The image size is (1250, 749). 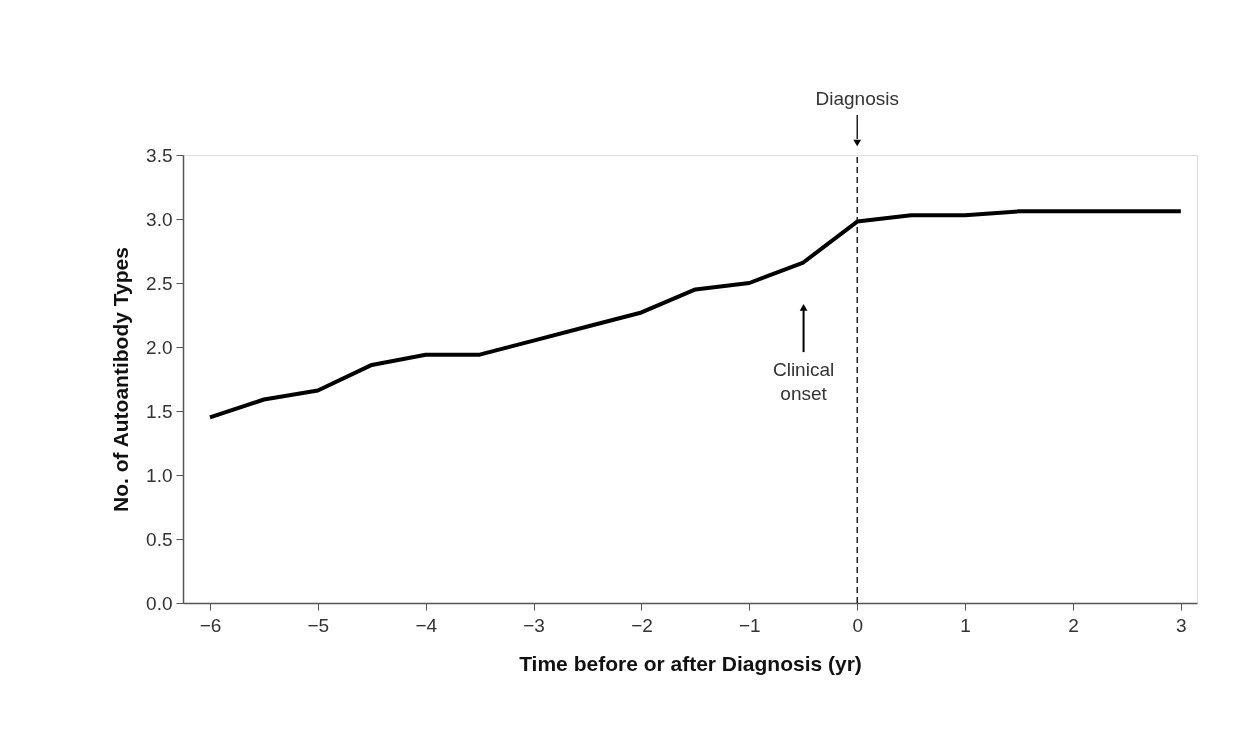 What do you see at coordinates (121, 379) in the screenshot?
I see `y-axis-title: No. of Autoantibody Types` at bounding box center [121, 379].